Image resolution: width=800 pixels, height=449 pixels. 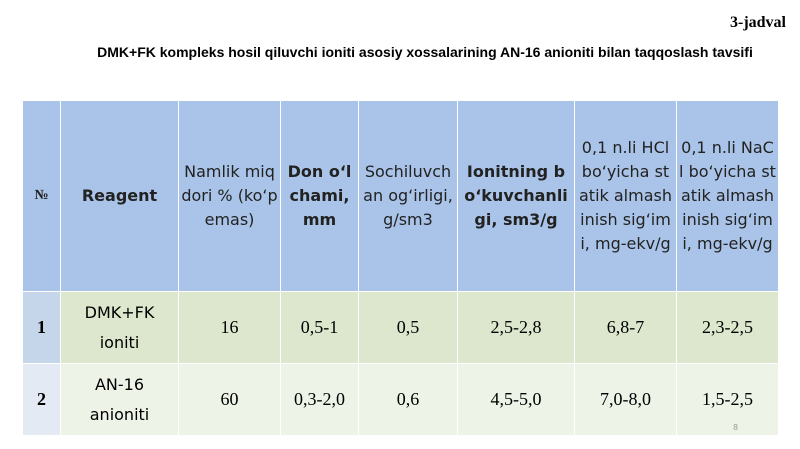 I want to click on column-header: Reagent, so click(x=119, y=196).